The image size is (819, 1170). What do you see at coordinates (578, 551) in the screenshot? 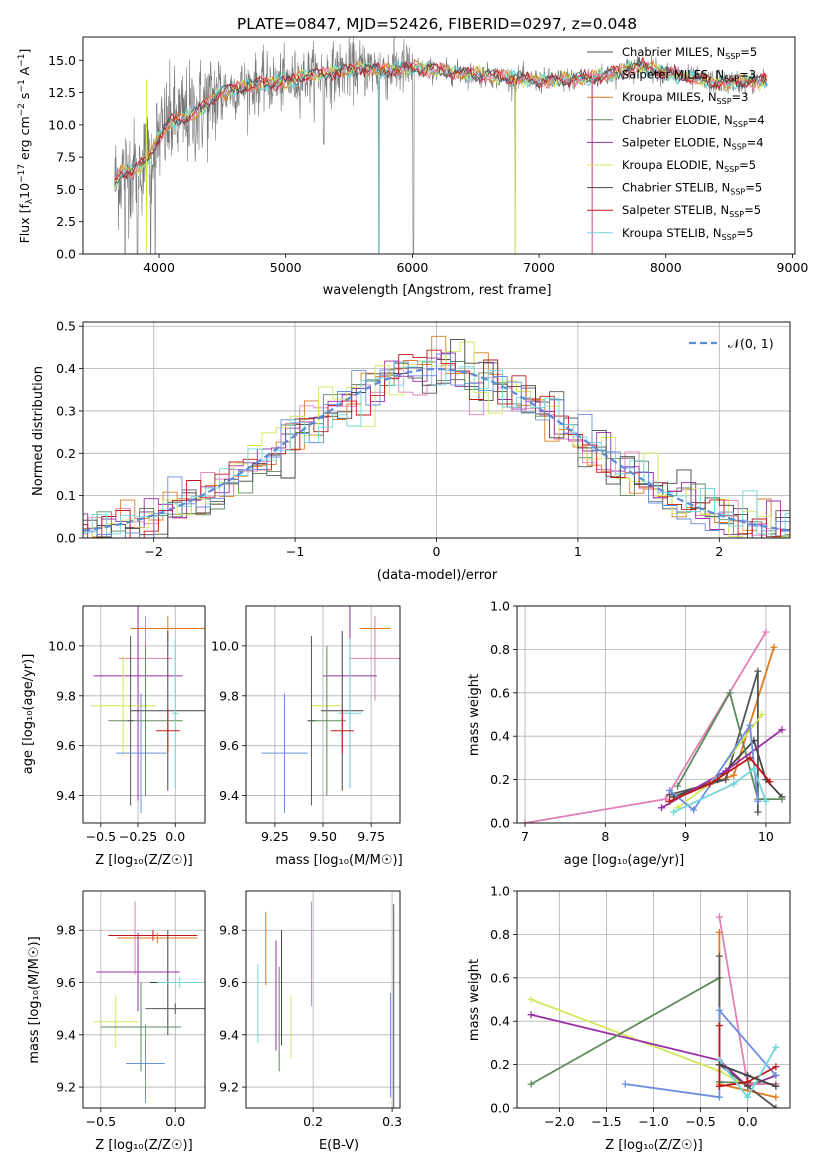
I see `residuals-xtick-label: 1` at bounding box center [578, 551].